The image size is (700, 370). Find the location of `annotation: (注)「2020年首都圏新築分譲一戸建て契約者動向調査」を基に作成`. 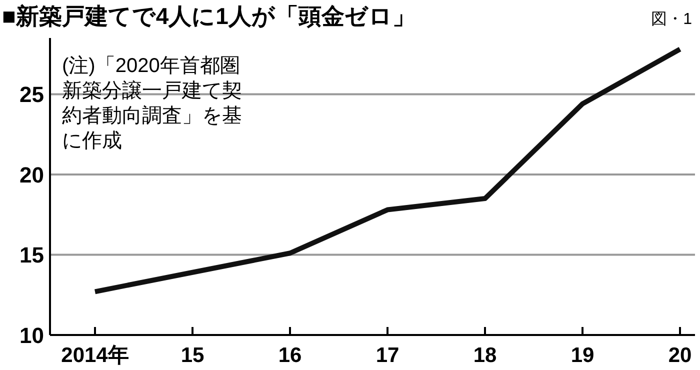

annotation: (注)「2020年首都圏新築分譲一戸建て契約者動向調査」を基に作成 is located at coordinates (152, 103).